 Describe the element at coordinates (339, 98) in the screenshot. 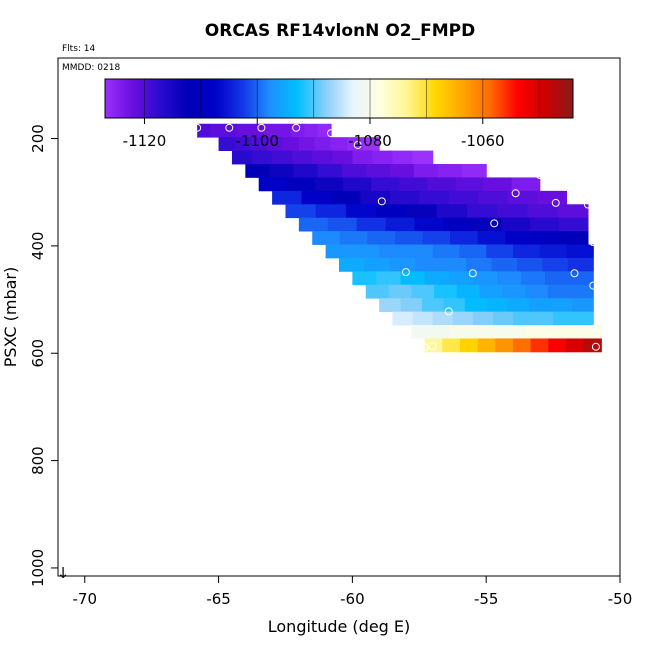

I see `colorbar-gradient` at that location.